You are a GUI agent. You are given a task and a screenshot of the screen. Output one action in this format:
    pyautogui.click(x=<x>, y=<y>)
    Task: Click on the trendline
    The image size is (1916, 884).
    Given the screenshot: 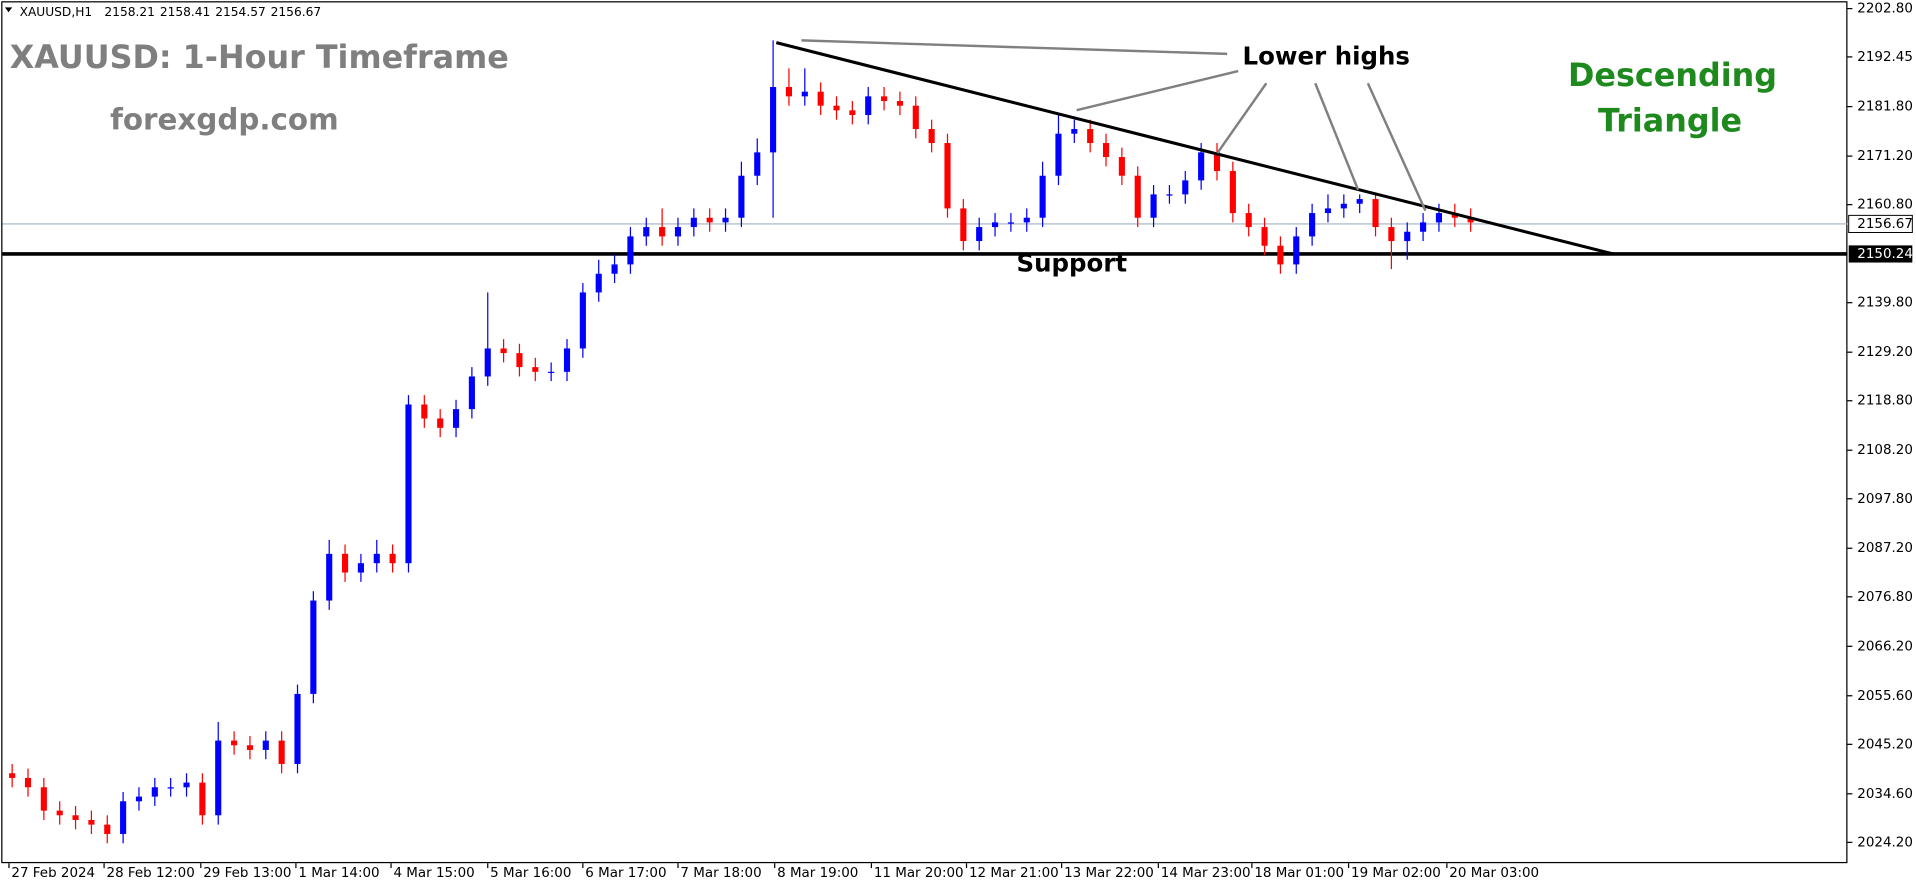 What is the action you would take?
    pyautogui.click(x=1194, y=148)
    